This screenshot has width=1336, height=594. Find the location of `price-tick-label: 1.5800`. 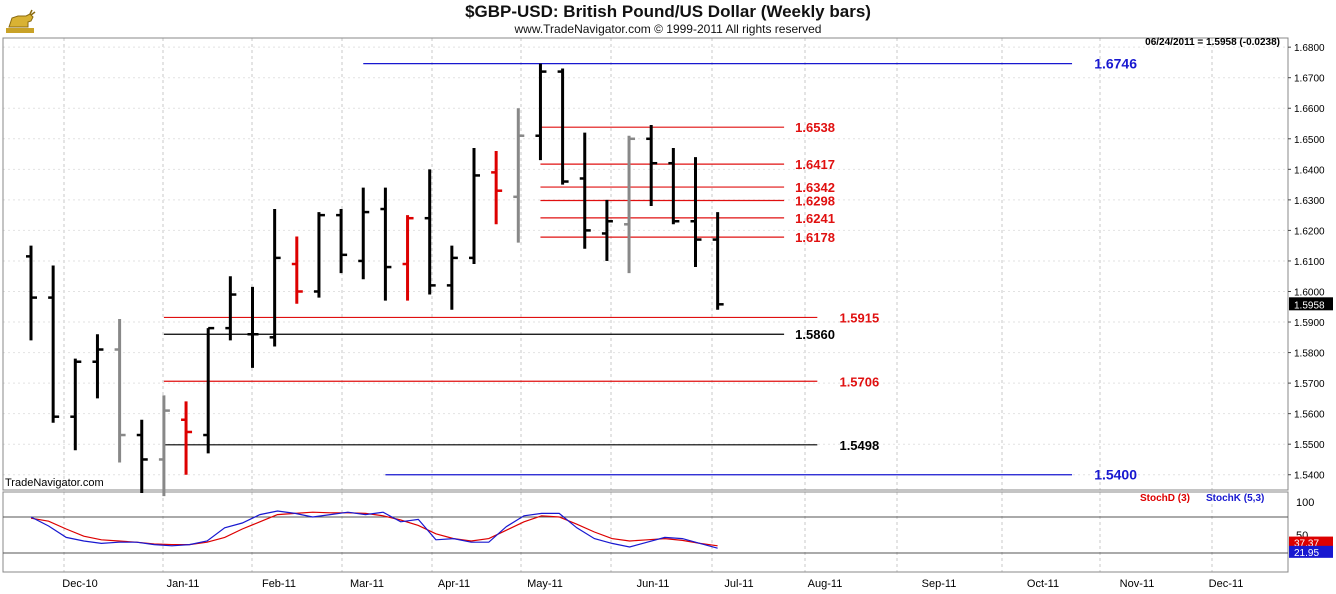

price-tick-label: 1.5800 is located at coordinates (1309, 354).